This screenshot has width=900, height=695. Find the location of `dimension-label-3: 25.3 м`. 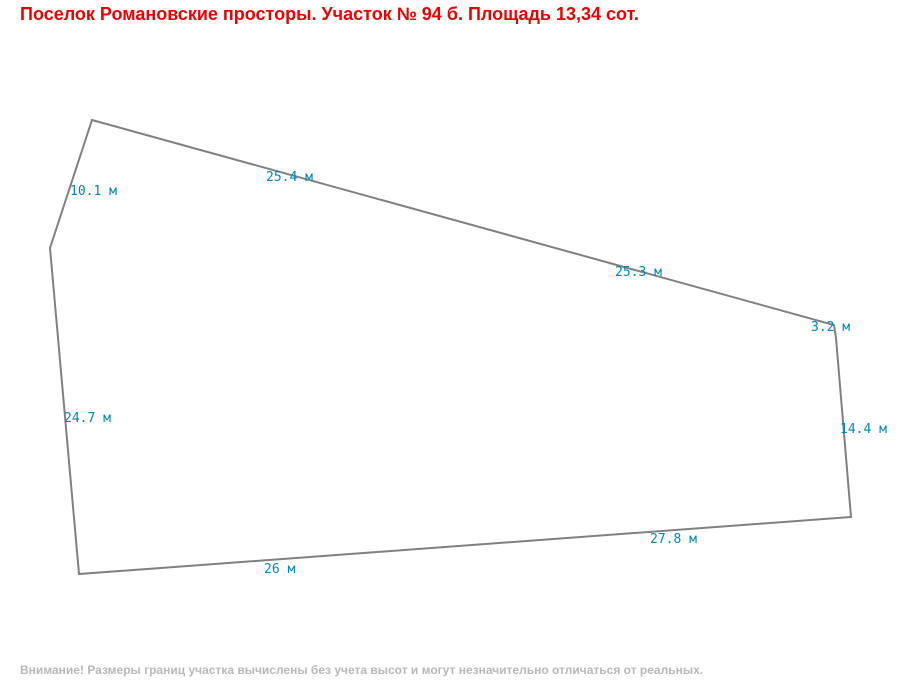

dimension-label-3: 25.3 м is located at coordinates (638, 272).